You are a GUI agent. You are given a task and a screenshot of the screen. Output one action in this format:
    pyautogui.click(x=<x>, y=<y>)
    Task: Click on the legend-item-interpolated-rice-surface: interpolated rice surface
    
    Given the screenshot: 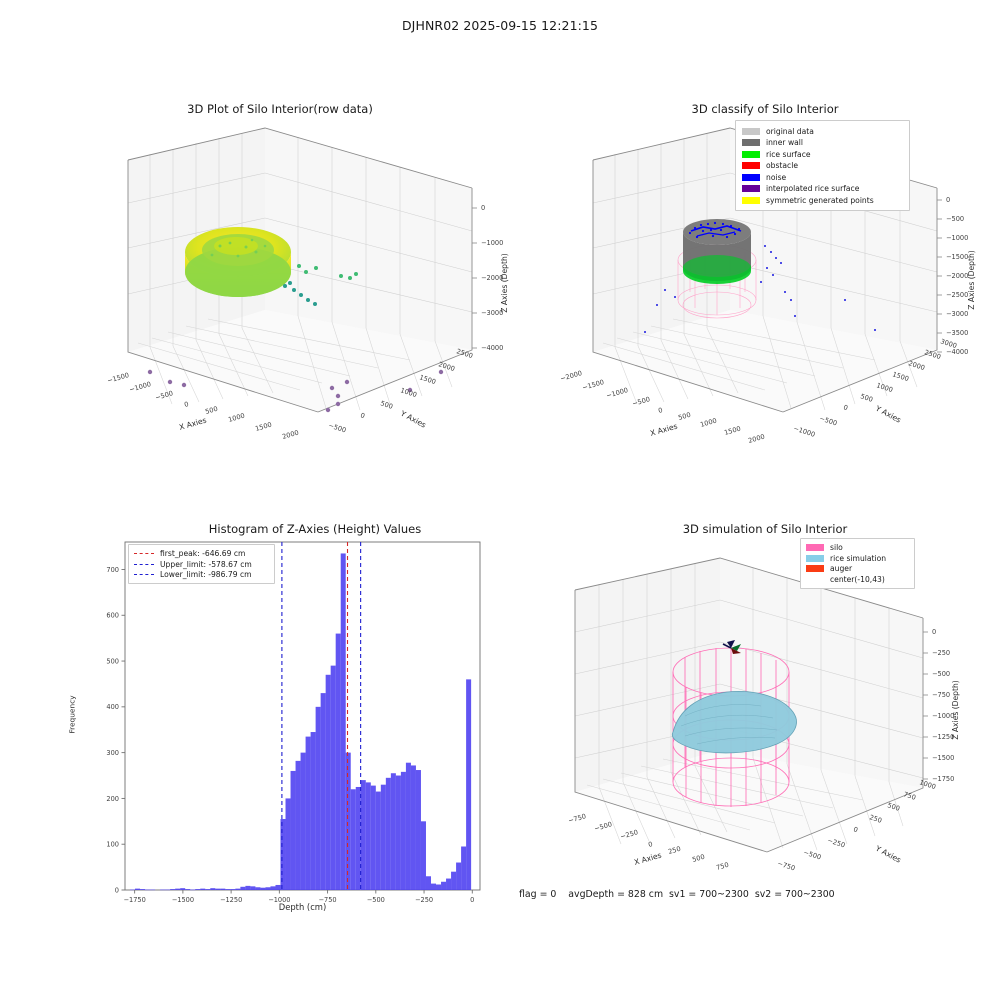 What is the action you would take?
    pyautogui.click(x=822, y=188)
    